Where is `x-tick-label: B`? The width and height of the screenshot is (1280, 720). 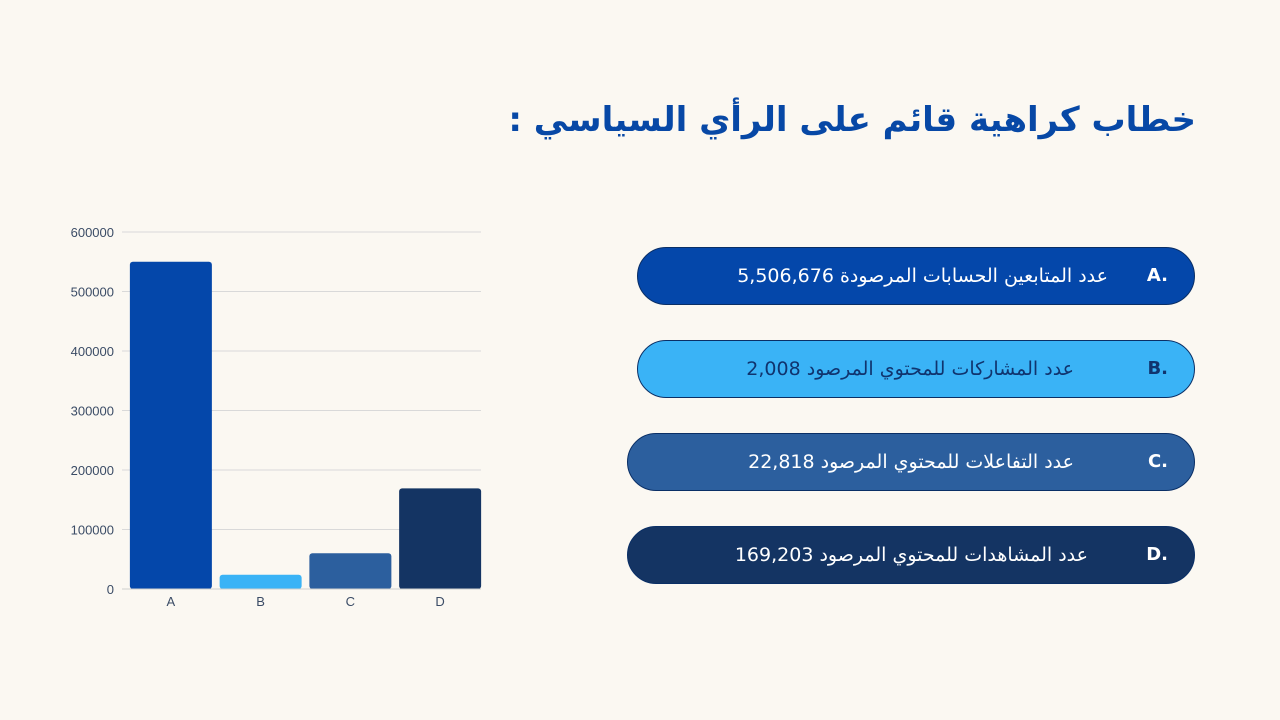
x-tick-label: B is located at coordinates (260, 601).